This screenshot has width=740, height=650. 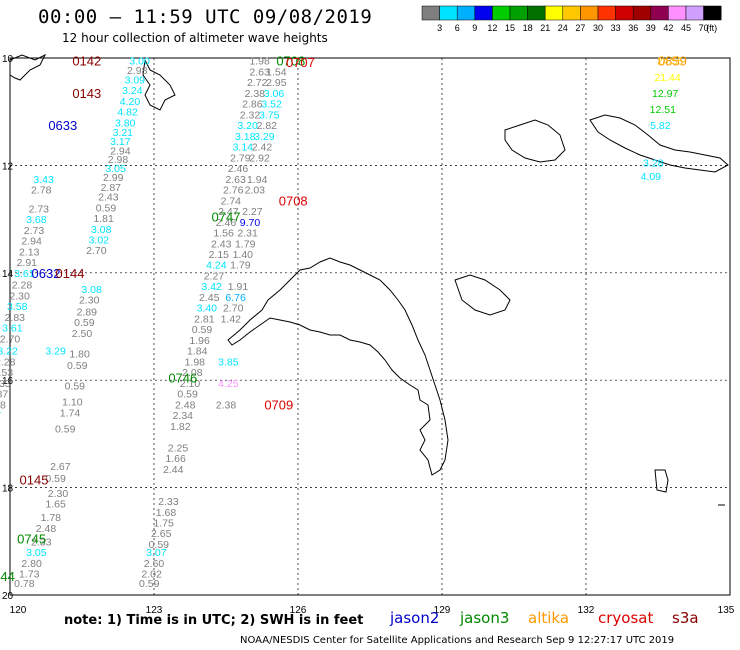 I want to click on wave-height-value: 2.38, so click(x=255, y=94).